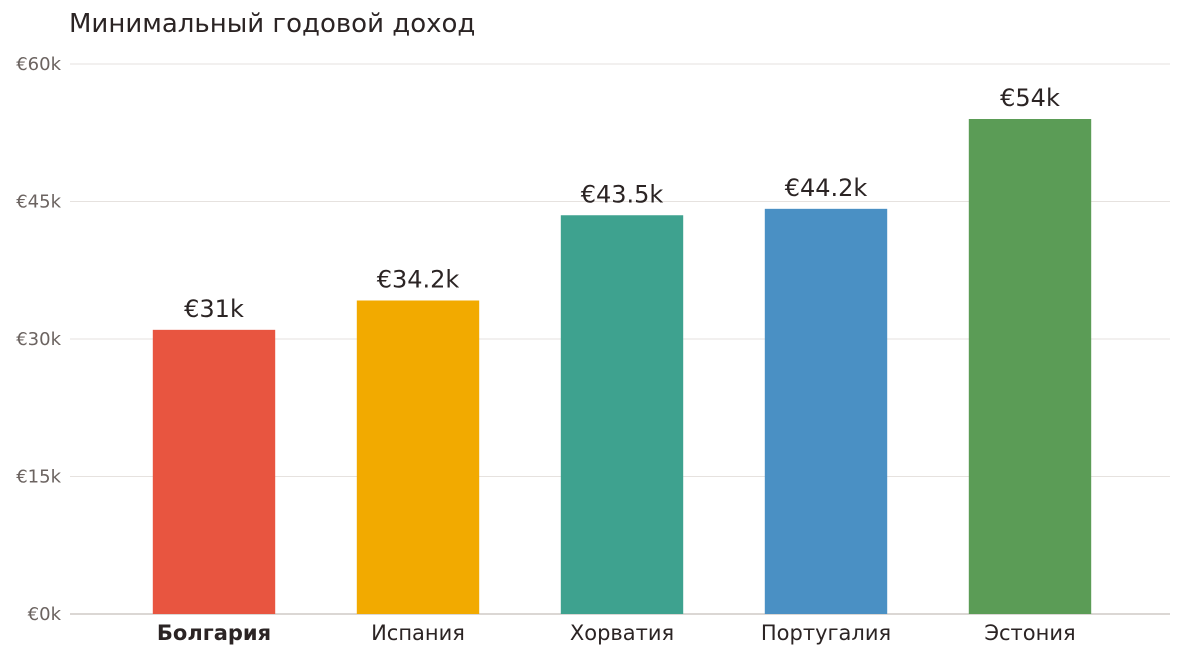 This screenshot has width=1185, height=660. What do you see at coordinates (826, 633) in the screenshot?
I see `x-tick-label: Португалия` at bounding box center [826, 633].